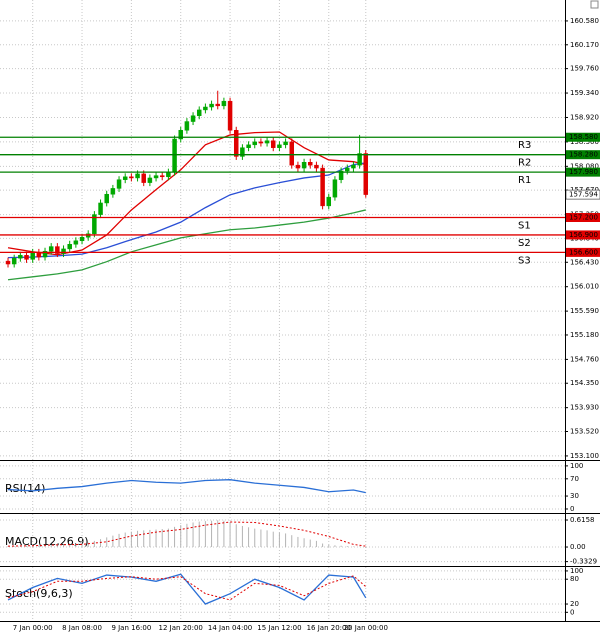 This screenshot has width=600, height=635. What do you see at coordinates (584, 69) in the screenshot?
I see `y-tick-label: 159.760` at bounding box center [584, 69].